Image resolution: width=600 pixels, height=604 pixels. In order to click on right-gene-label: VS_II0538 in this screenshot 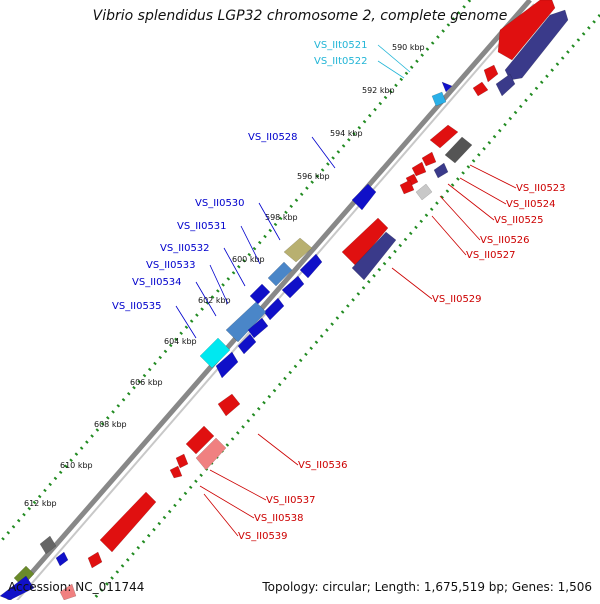, I will do `click(279, 518)`.